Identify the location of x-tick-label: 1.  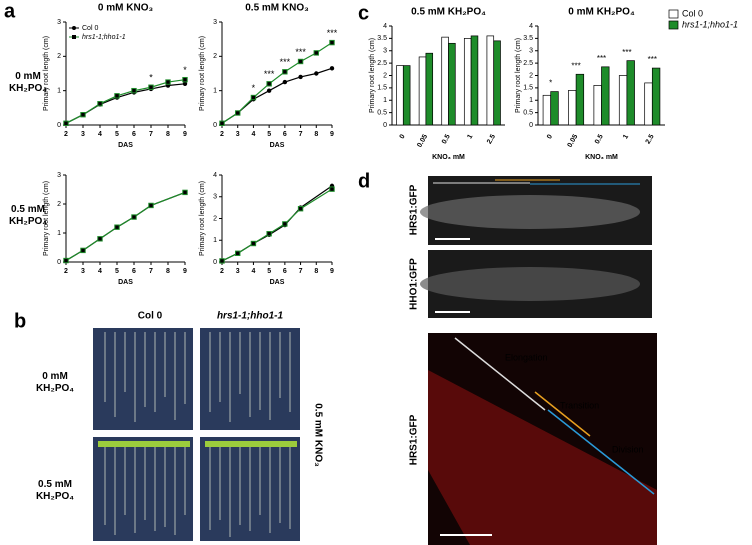
(470, 136).